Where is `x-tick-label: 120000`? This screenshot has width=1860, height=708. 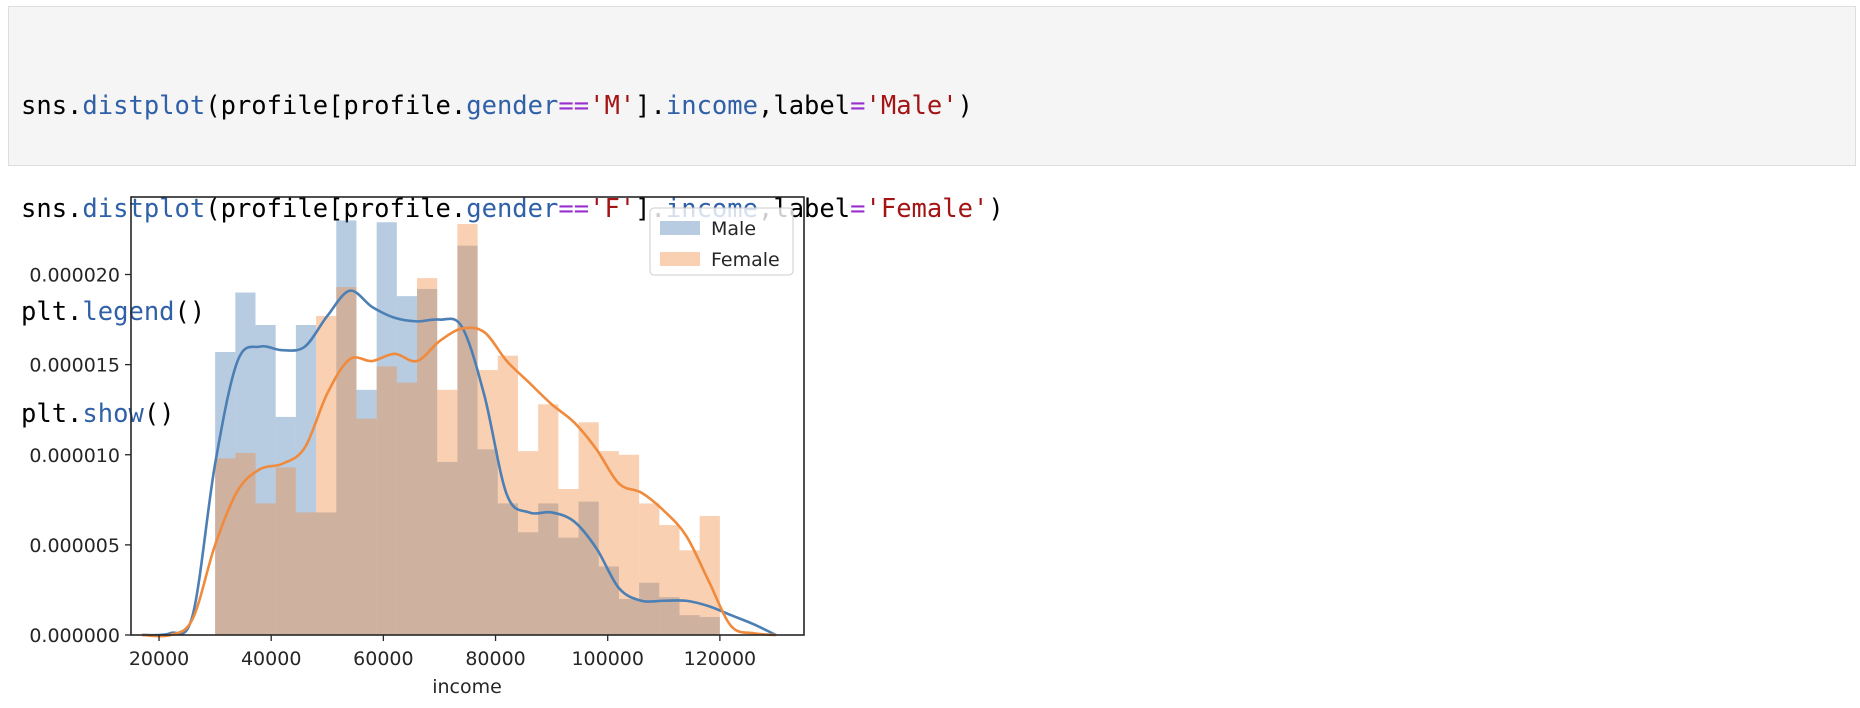
x-tick-label: 120000 is located at coordinates (720, 659).